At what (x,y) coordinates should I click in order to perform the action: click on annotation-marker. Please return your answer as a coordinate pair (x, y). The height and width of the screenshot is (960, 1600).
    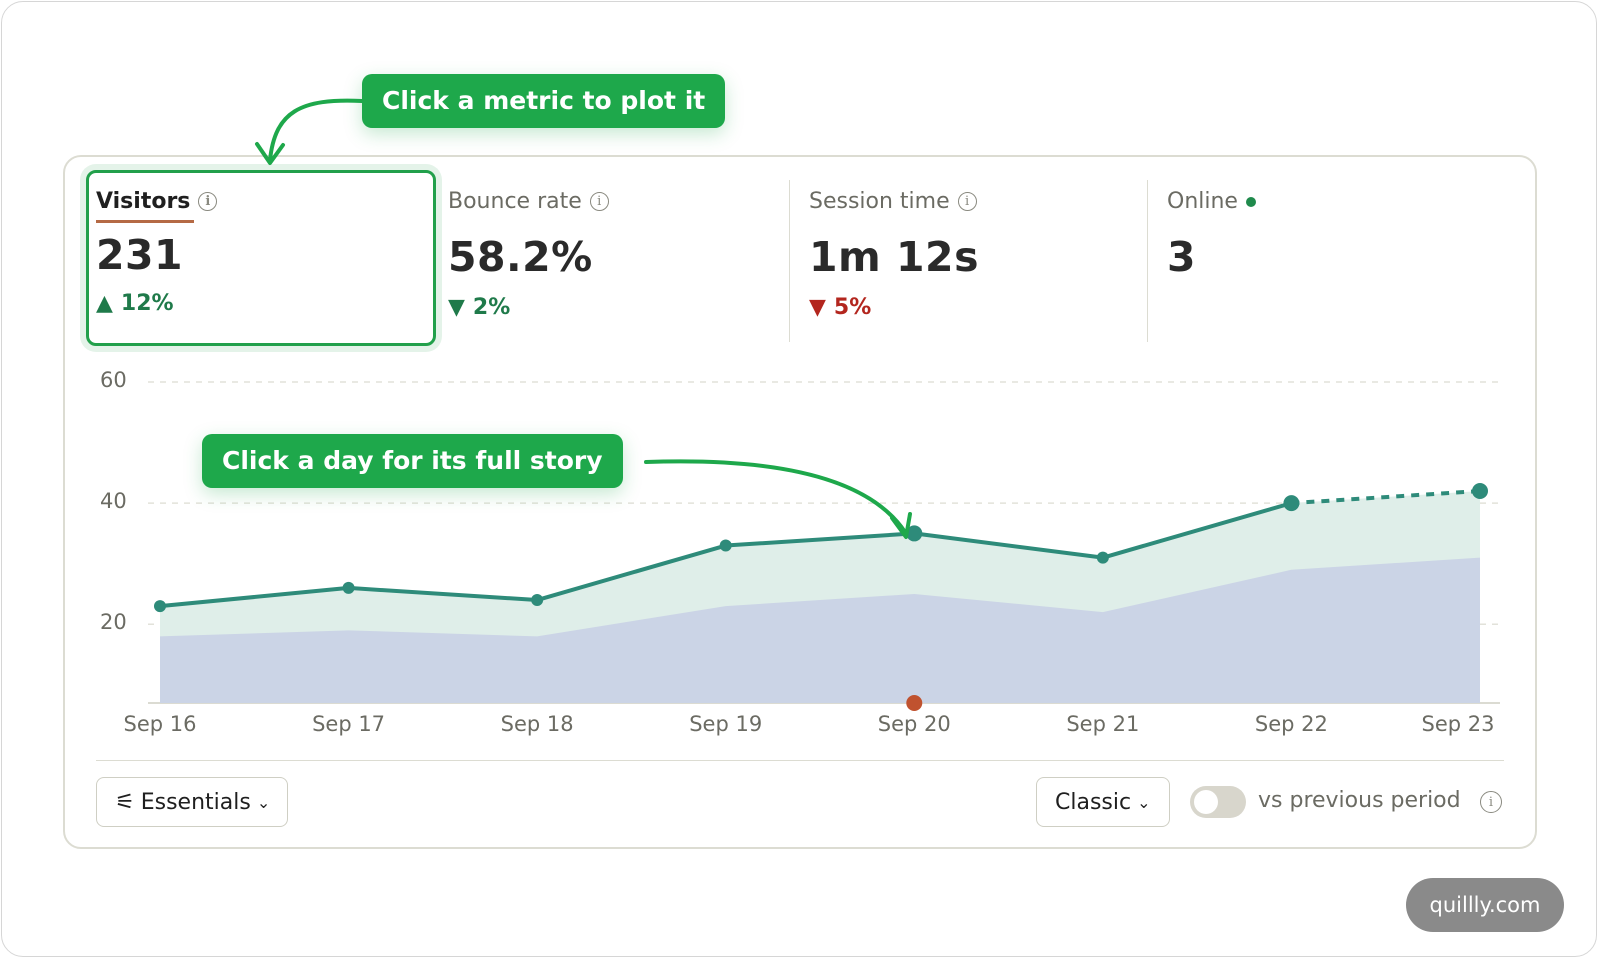
    Looking at the image, I should click on (914, 703).